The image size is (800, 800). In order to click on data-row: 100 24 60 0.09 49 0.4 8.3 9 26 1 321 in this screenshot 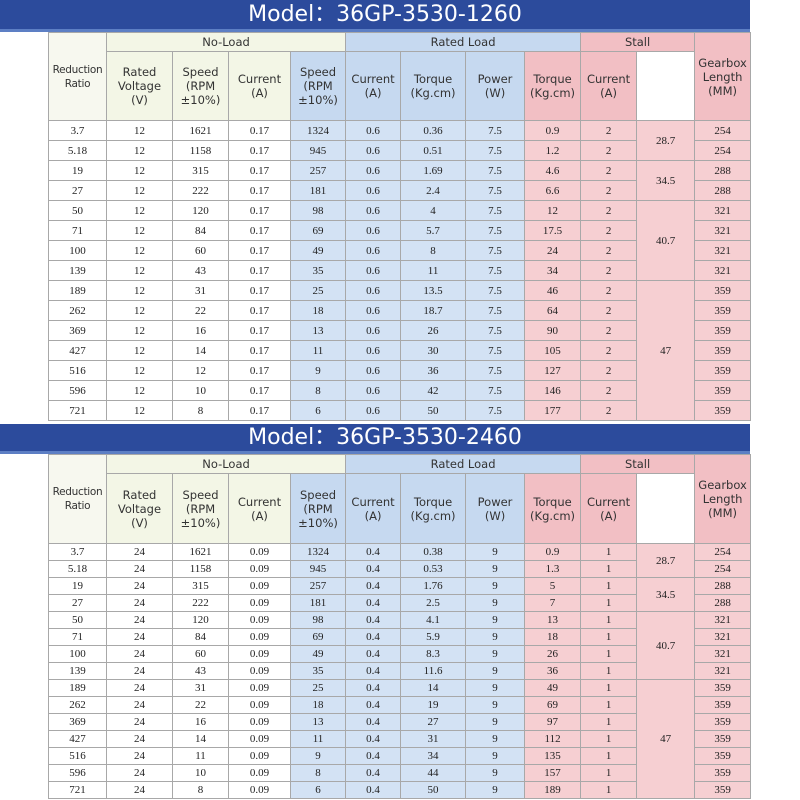, I will do `click(400, 654)`.